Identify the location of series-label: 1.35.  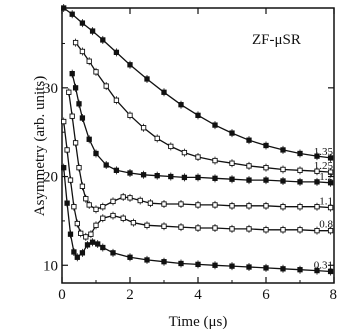
(324, 152).